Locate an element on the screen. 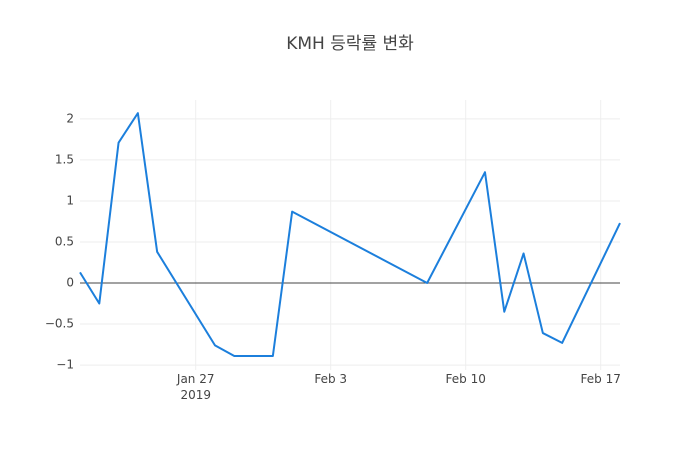  y-tick-label: 1.5 is located at coordinates (64, 159).